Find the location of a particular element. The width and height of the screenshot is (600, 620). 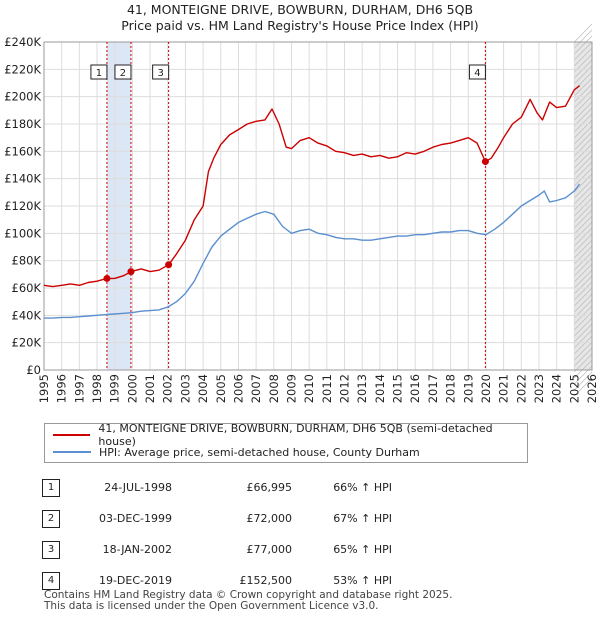

x-tick-label: 2003 is located at coordinates (185, 388).